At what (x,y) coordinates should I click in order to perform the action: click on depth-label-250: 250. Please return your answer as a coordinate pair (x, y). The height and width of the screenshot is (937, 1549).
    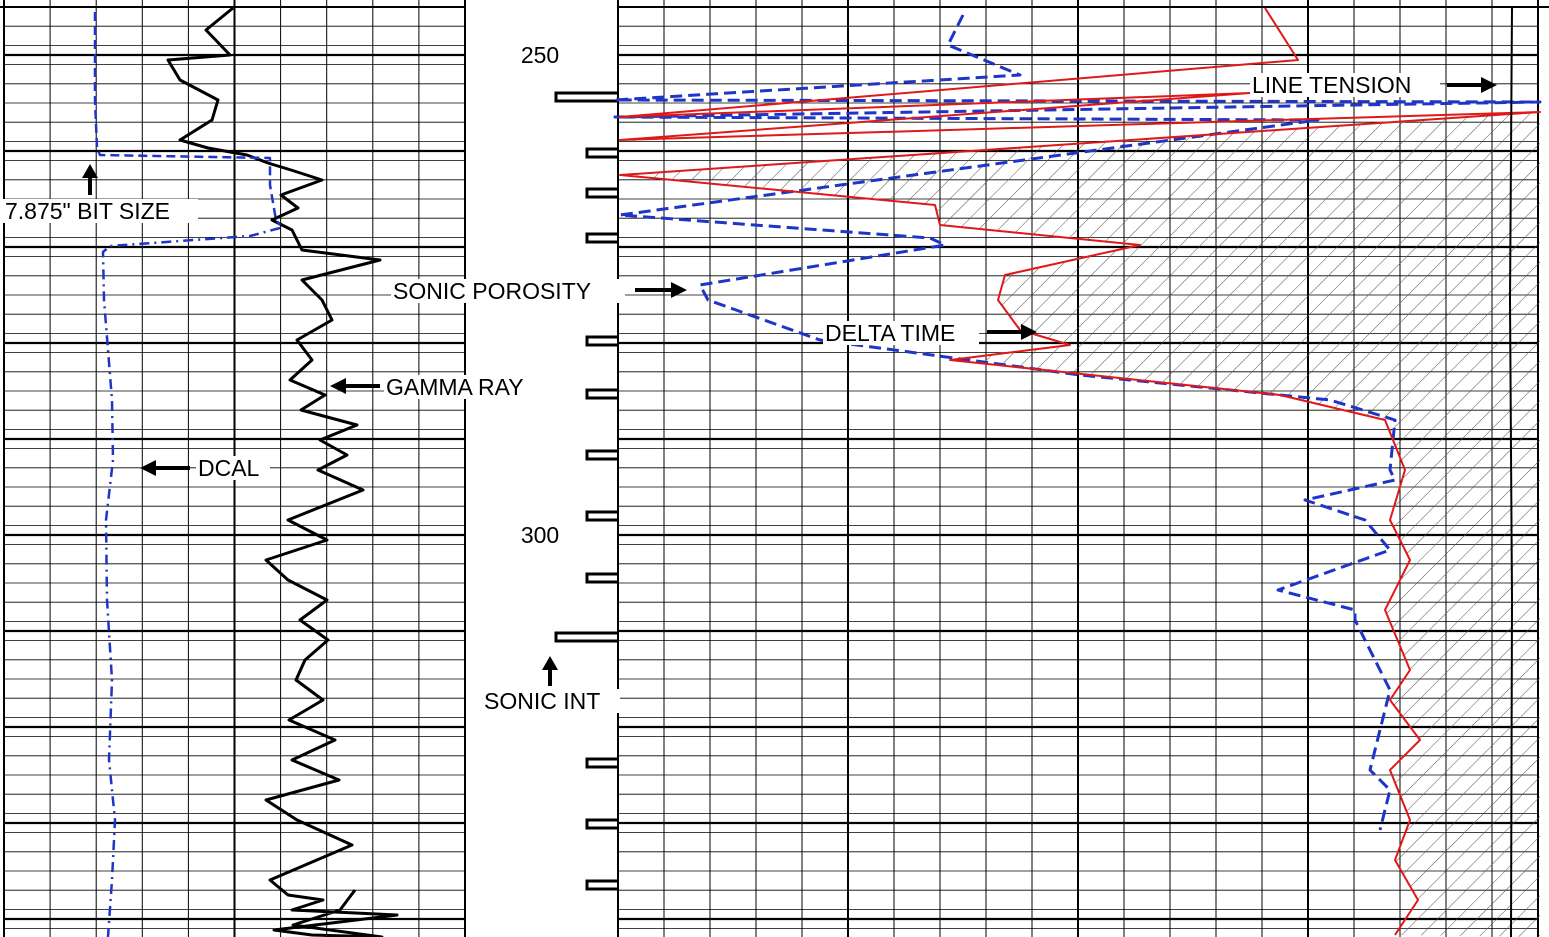
    Looking at the image, I should click on (540, 55).